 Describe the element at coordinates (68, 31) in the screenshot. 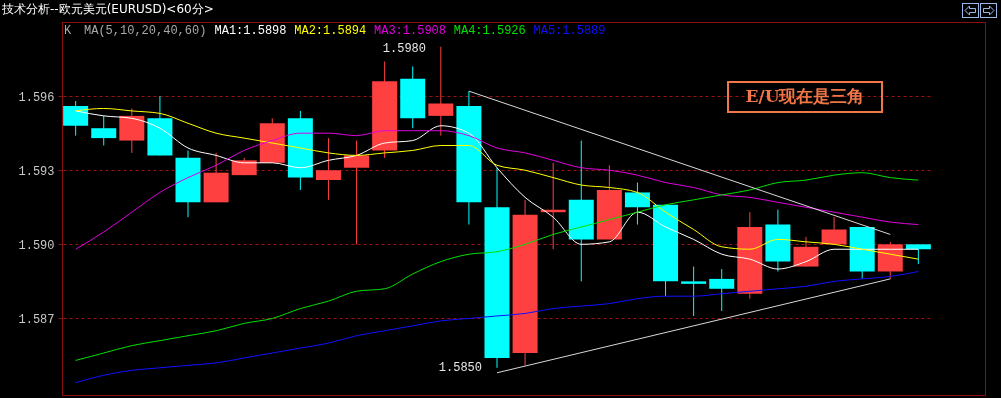

I see `annotation: K` at that location.